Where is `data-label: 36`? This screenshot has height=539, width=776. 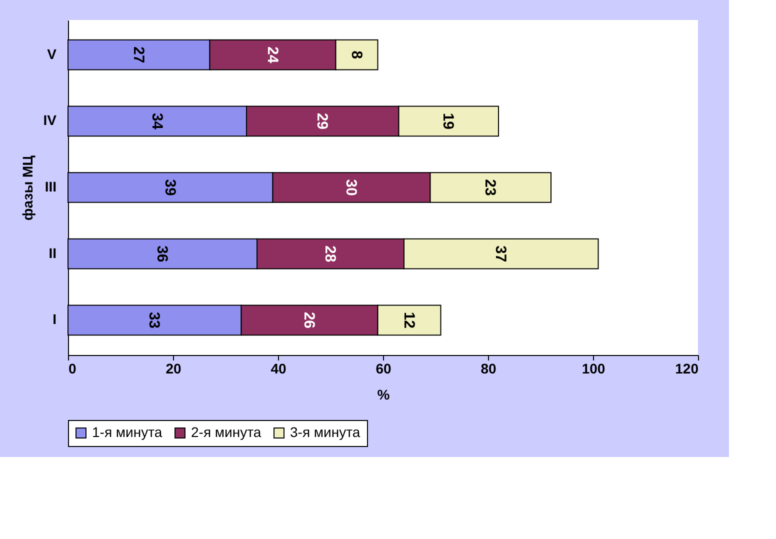
data-label: 36 is located at coordinates (162, 253).